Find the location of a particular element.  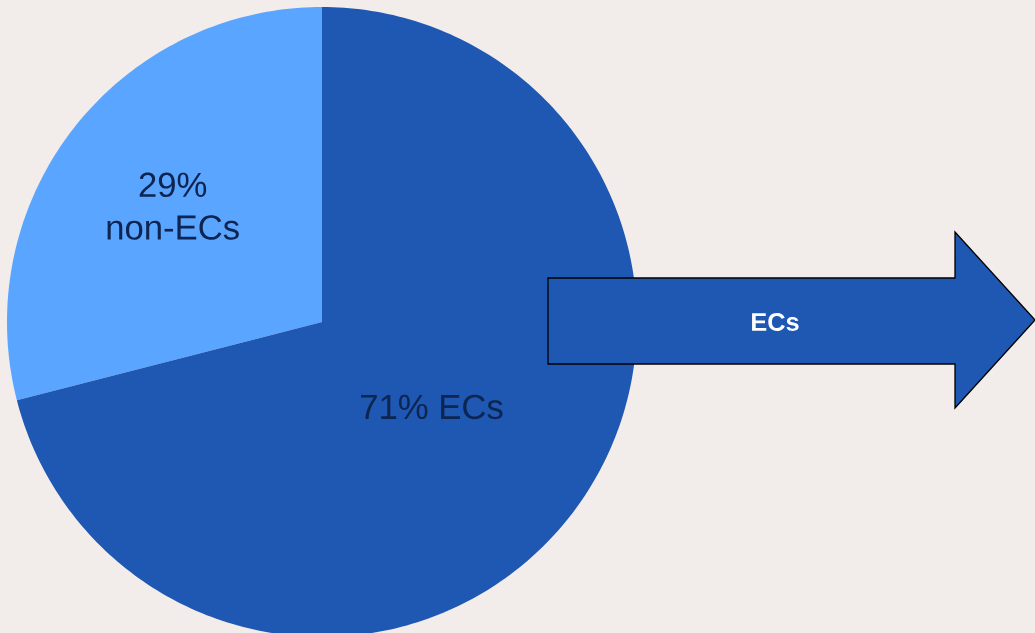

slice-label: non-ECs is located at coordinates (173, 227).